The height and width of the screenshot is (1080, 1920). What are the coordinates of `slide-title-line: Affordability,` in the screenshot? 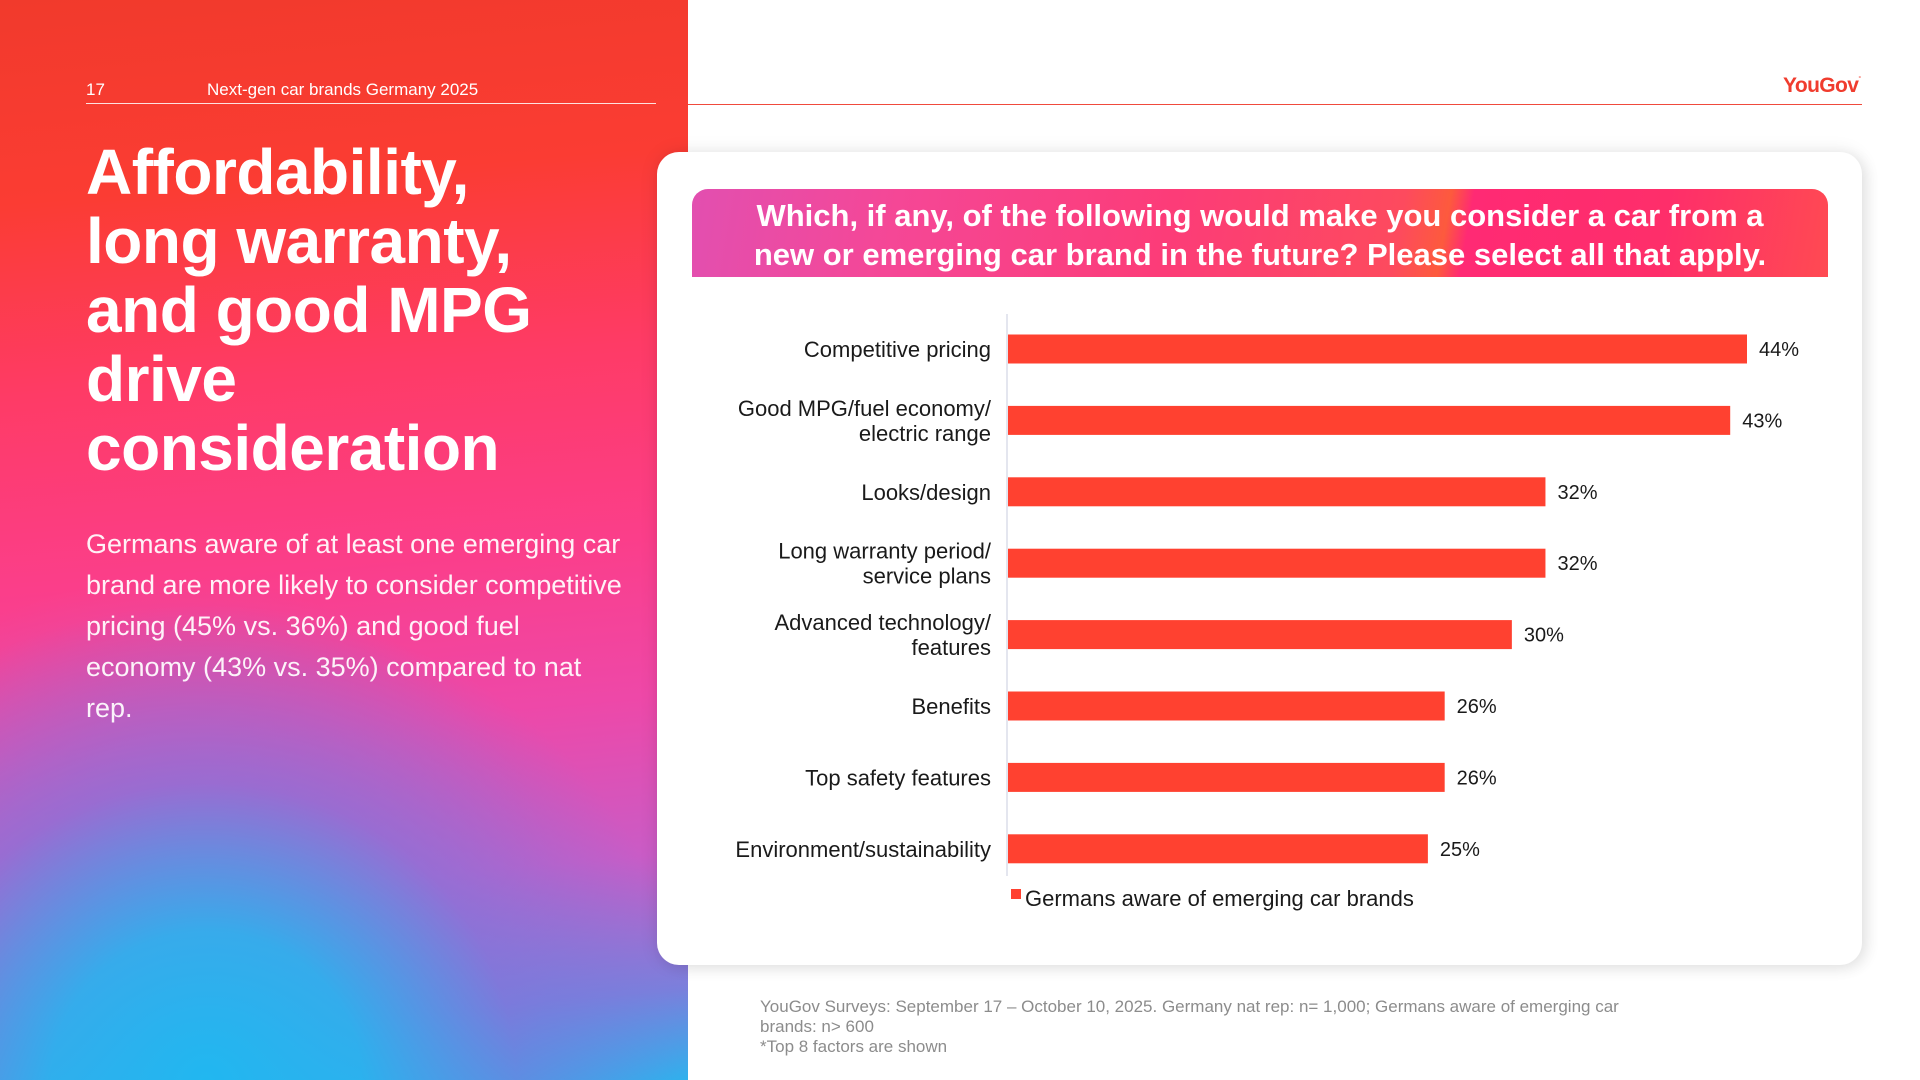 It's located at (277, 172).